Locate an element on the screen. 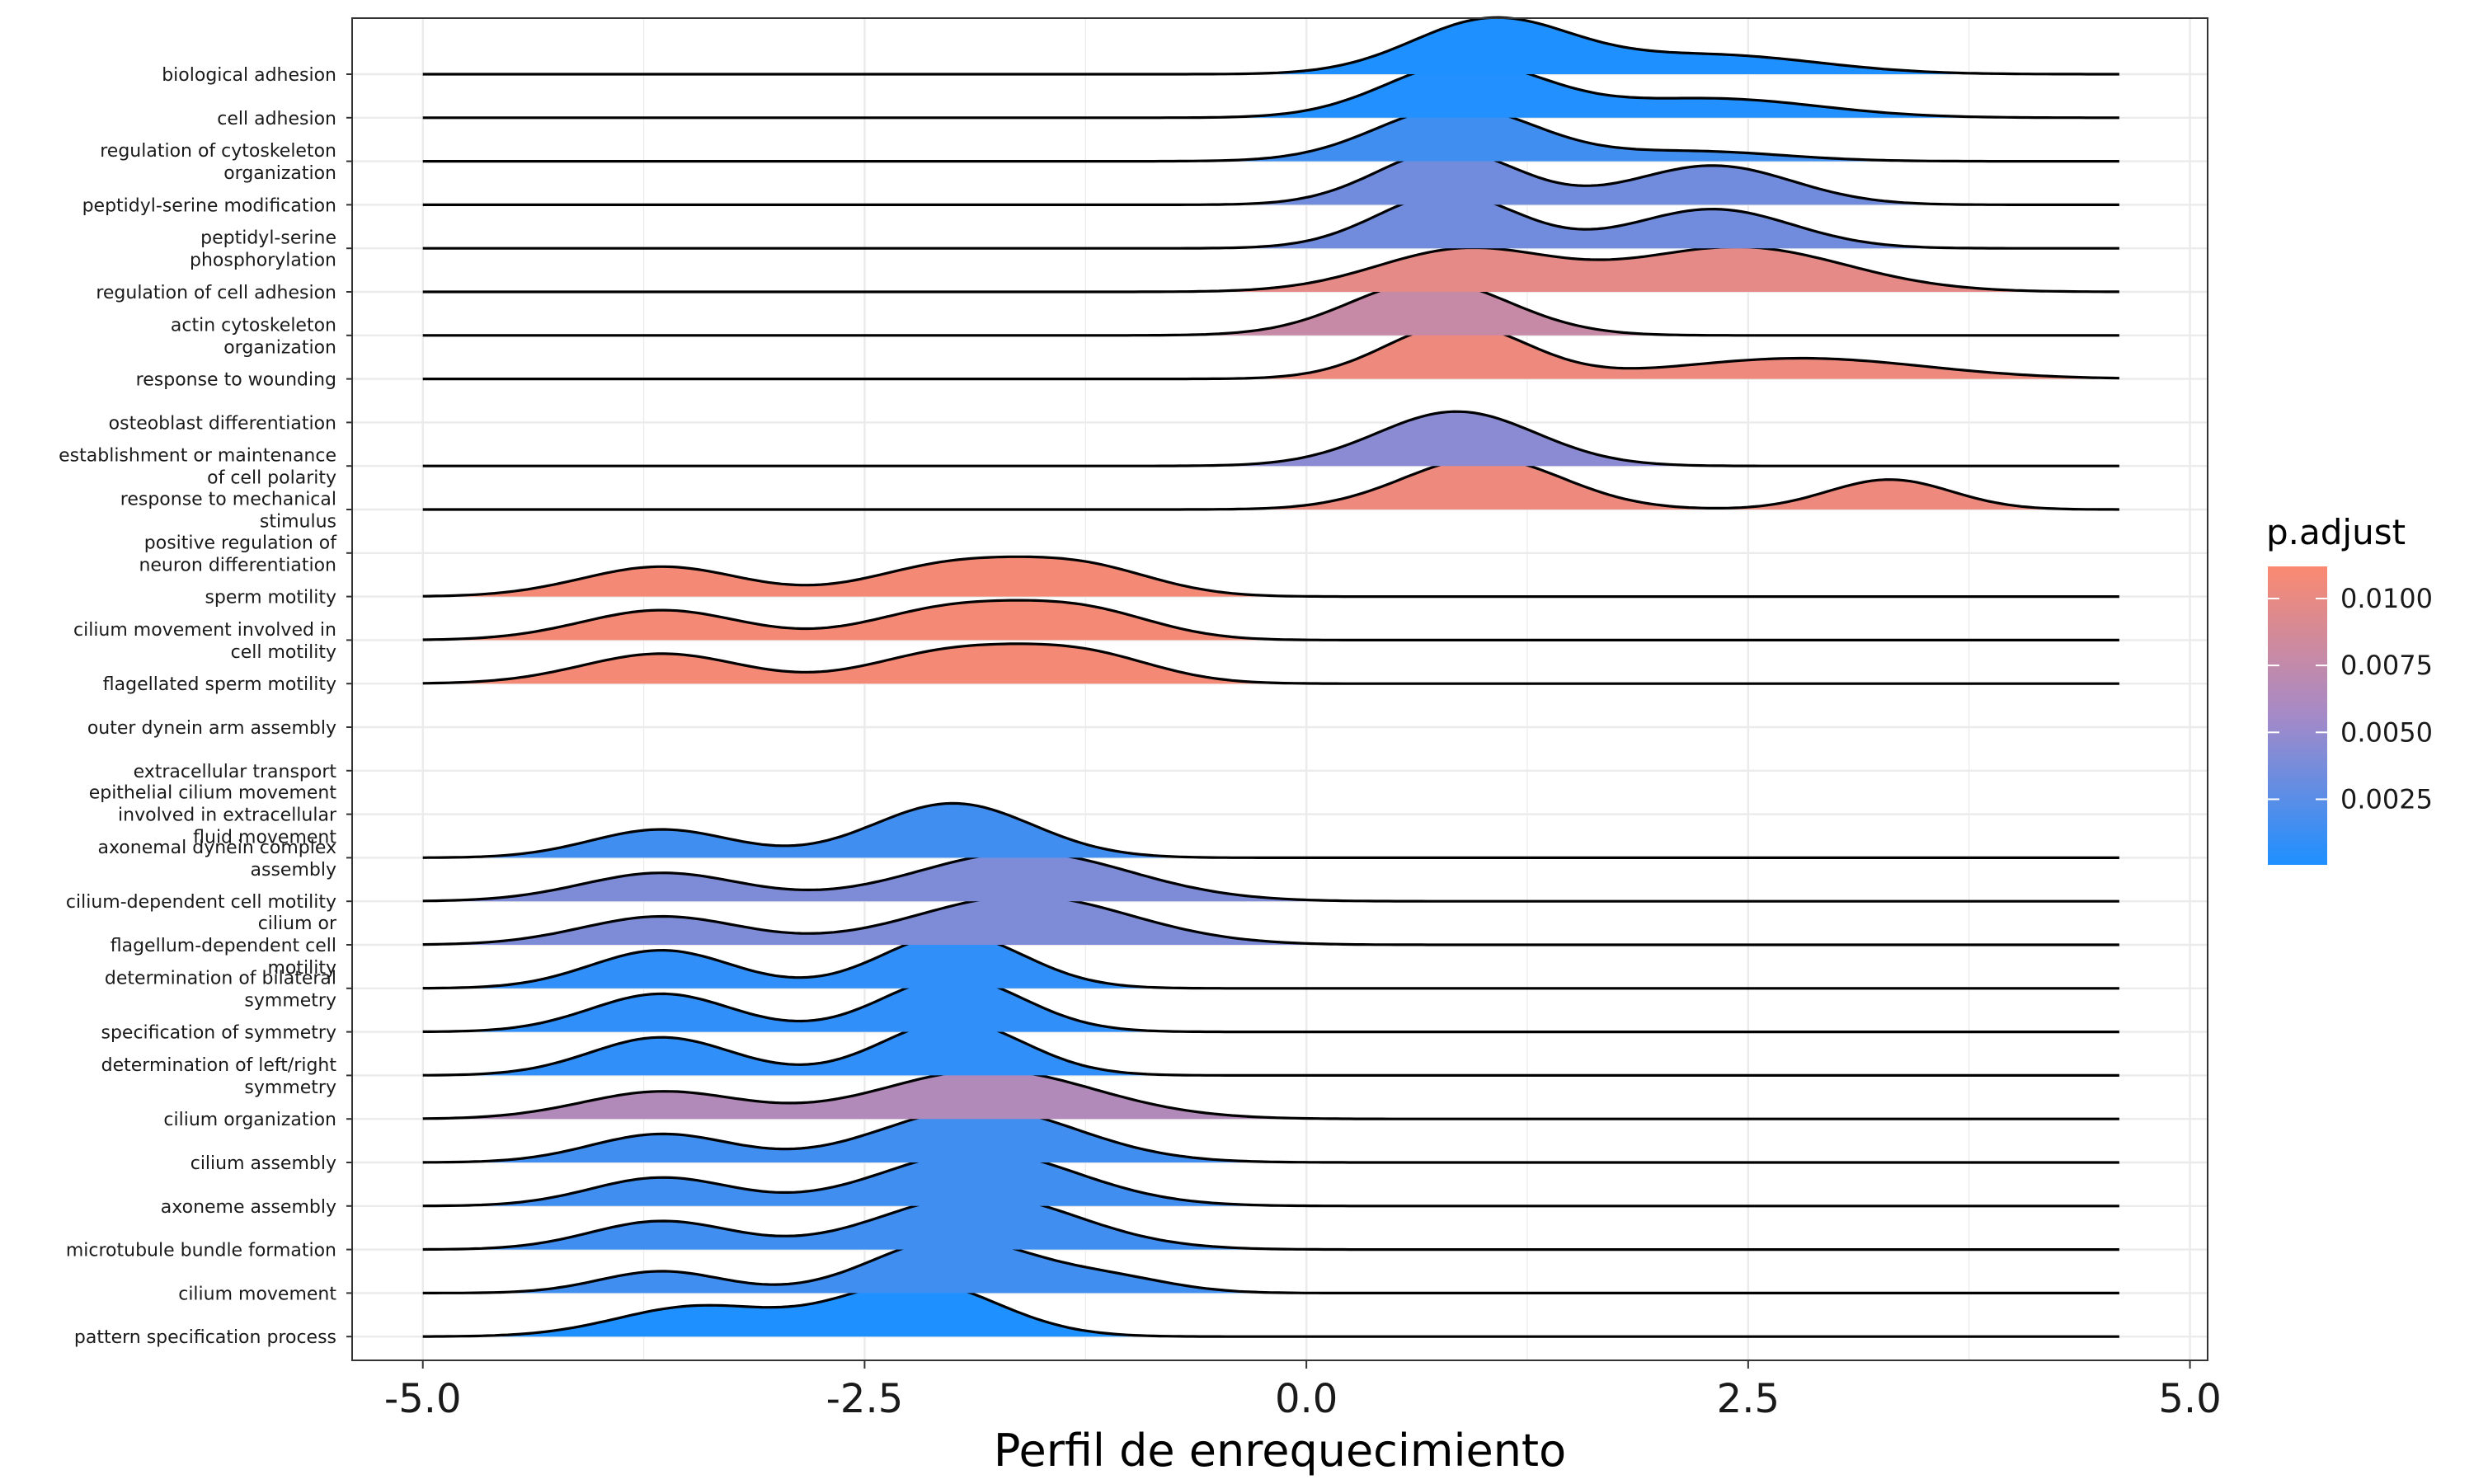  y-tick-label-line: cilium-dependent cell motility is located at coordinates (201, 902).